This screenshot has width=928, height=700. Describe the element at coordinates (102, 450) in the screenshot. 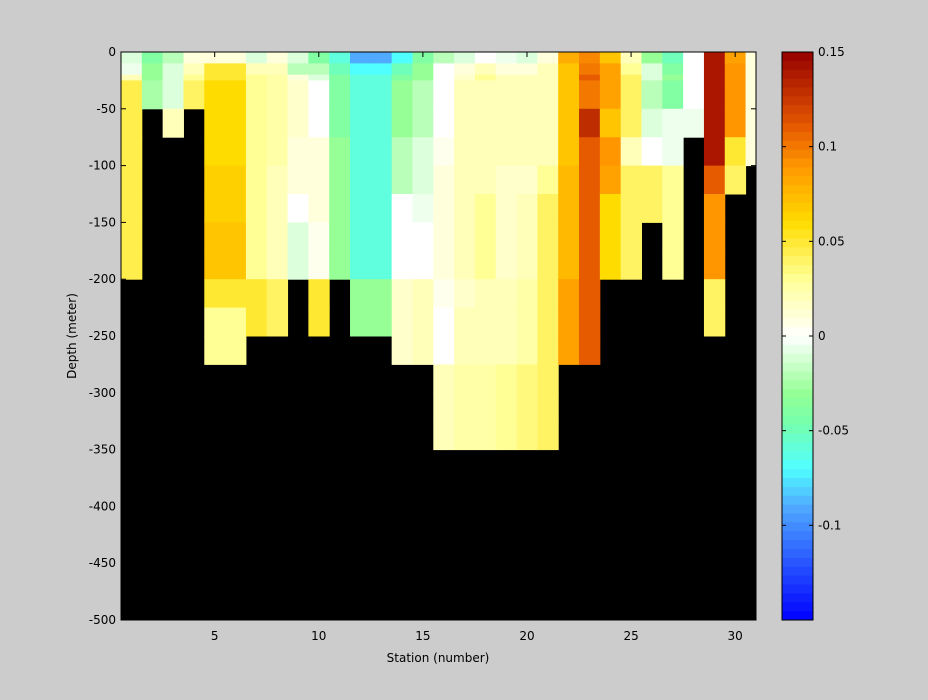

I see `y-tick-label: -350` at that location.